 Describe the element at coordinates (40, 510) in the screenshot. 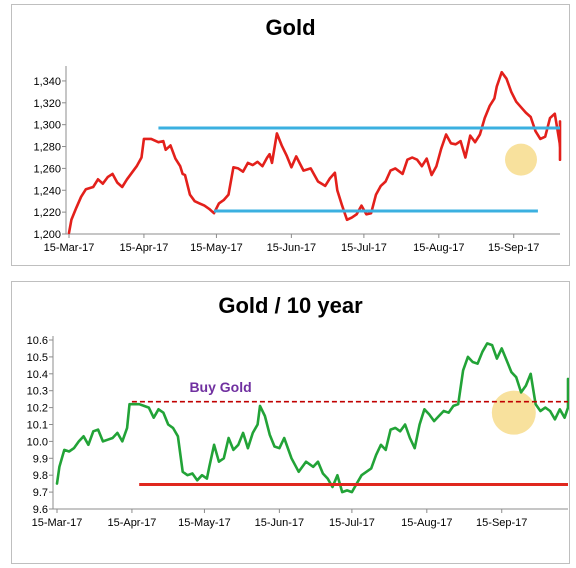

I see `y-tick-label: 9.6` at that location.